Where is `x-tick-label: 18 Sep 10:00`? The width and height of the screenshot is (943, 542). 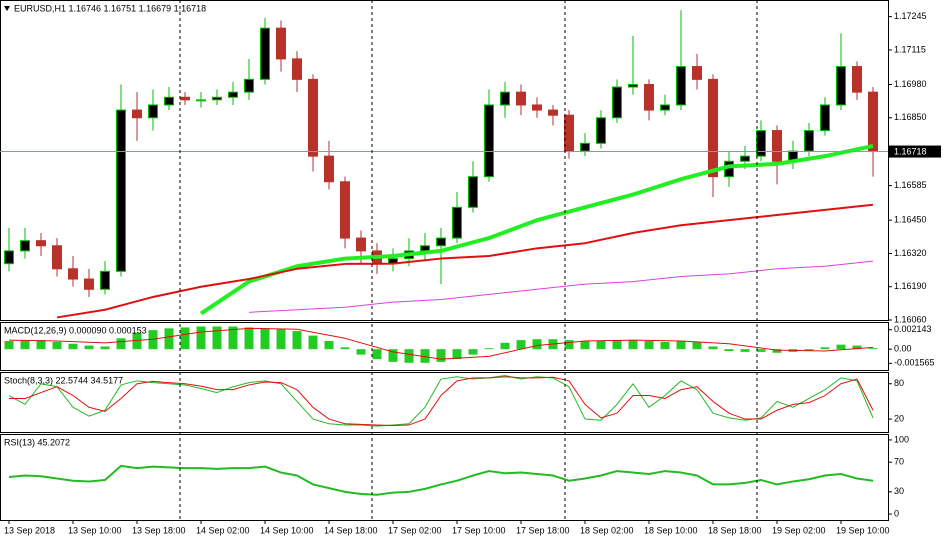 x-tick-label: 18 Sep 10:00 is located at coordinates (671, 530).